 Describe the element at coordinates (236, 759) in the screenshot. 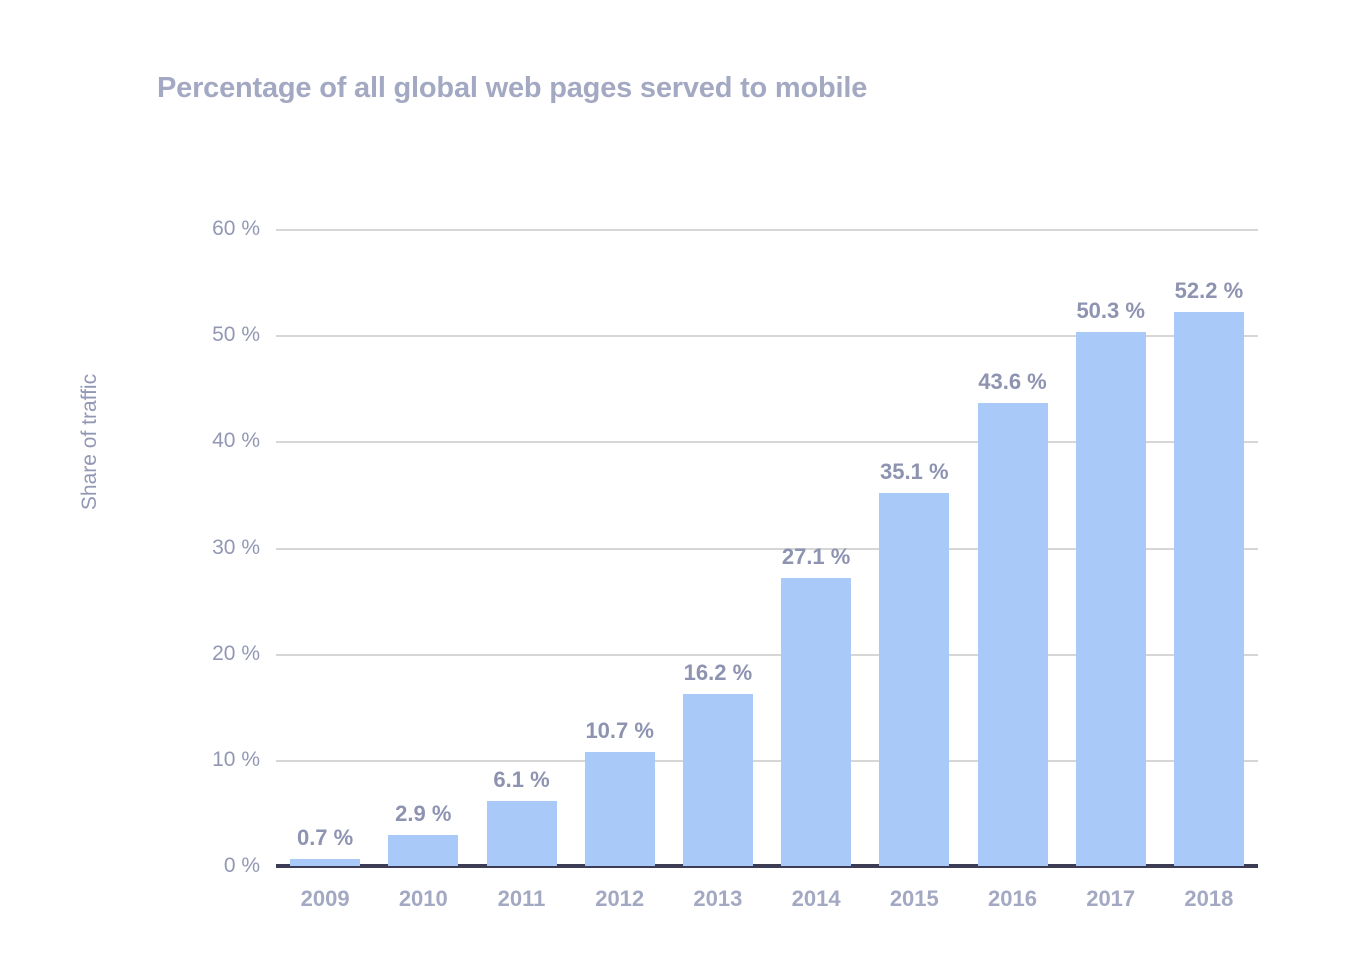

I see `y-axis-tick-label: 10 %` at that location.